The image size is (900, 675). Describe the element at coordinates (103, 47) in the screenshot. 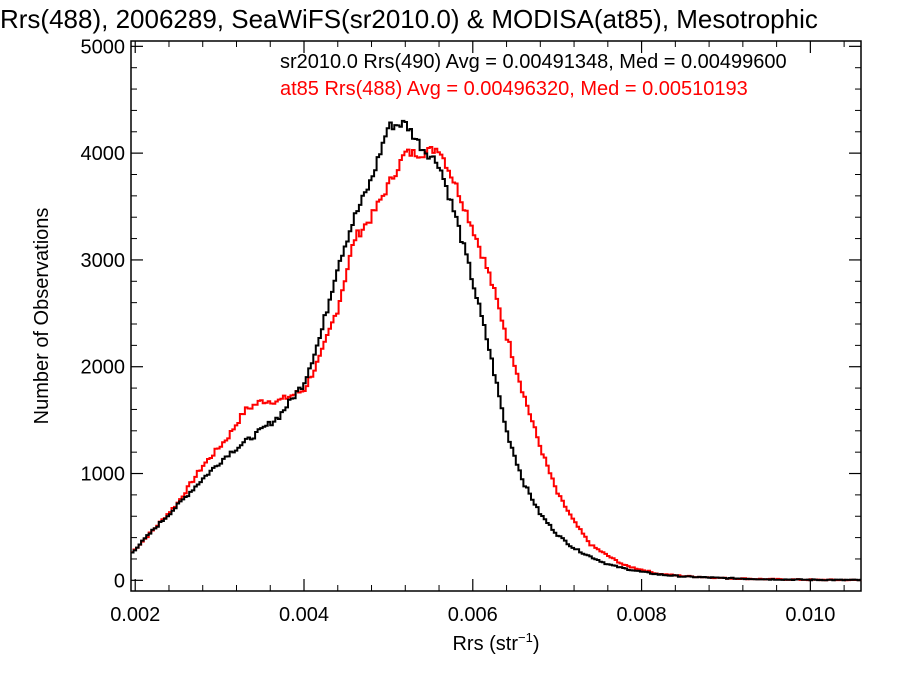

I see `y-tick-label: 5000` at that location.